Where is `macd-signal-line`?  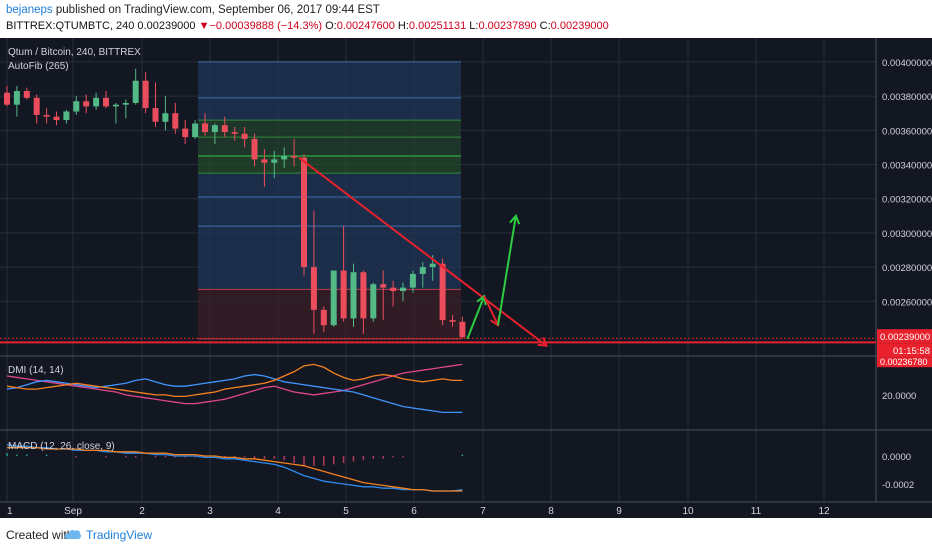
macd-signal-line is located at coordinates (235, 469).